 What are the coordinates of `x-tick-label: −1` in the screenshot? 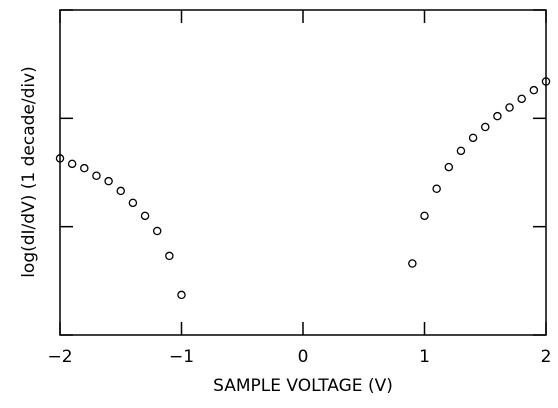 It's located at (181, 357).